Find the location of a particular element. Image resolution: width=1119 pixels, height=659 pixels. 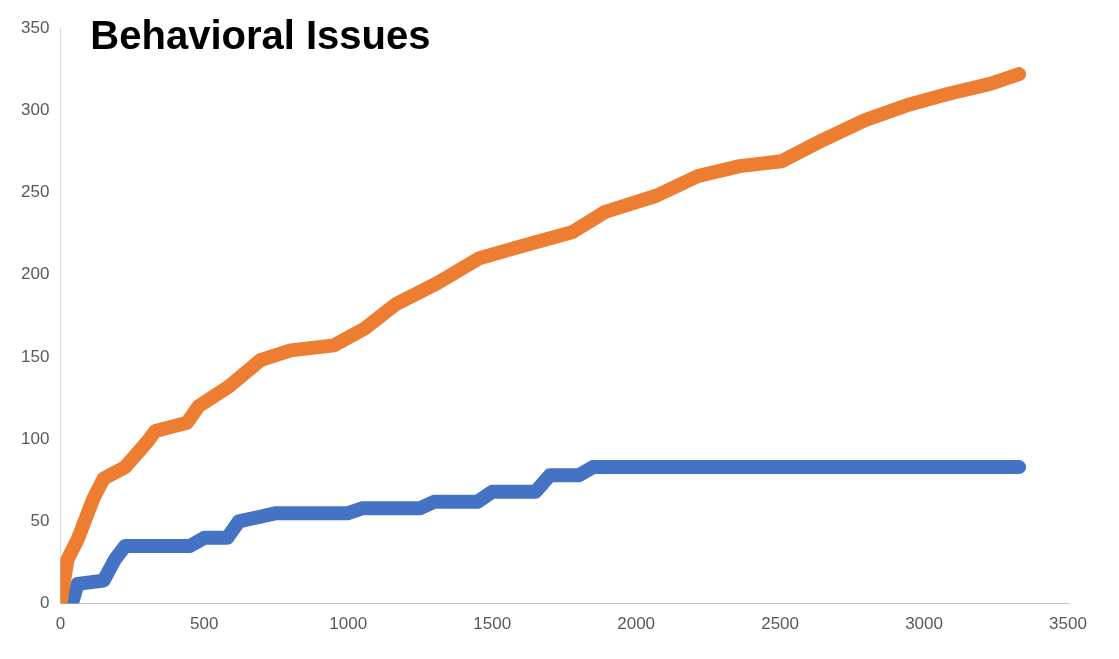

chart-title: Behavioral Issues is located at coordinates (260, 35).